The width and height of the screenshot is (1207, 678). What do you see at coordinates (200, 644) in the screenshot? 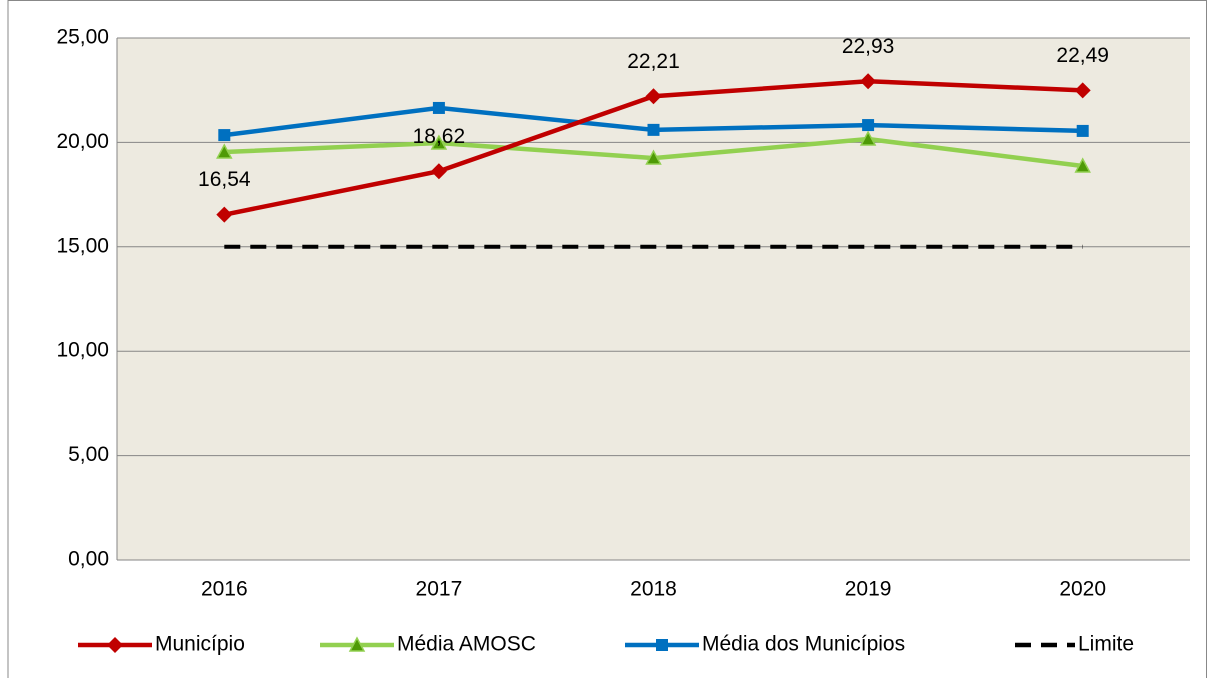
I see `legend-label: Município` at bounding box center [200, 644].